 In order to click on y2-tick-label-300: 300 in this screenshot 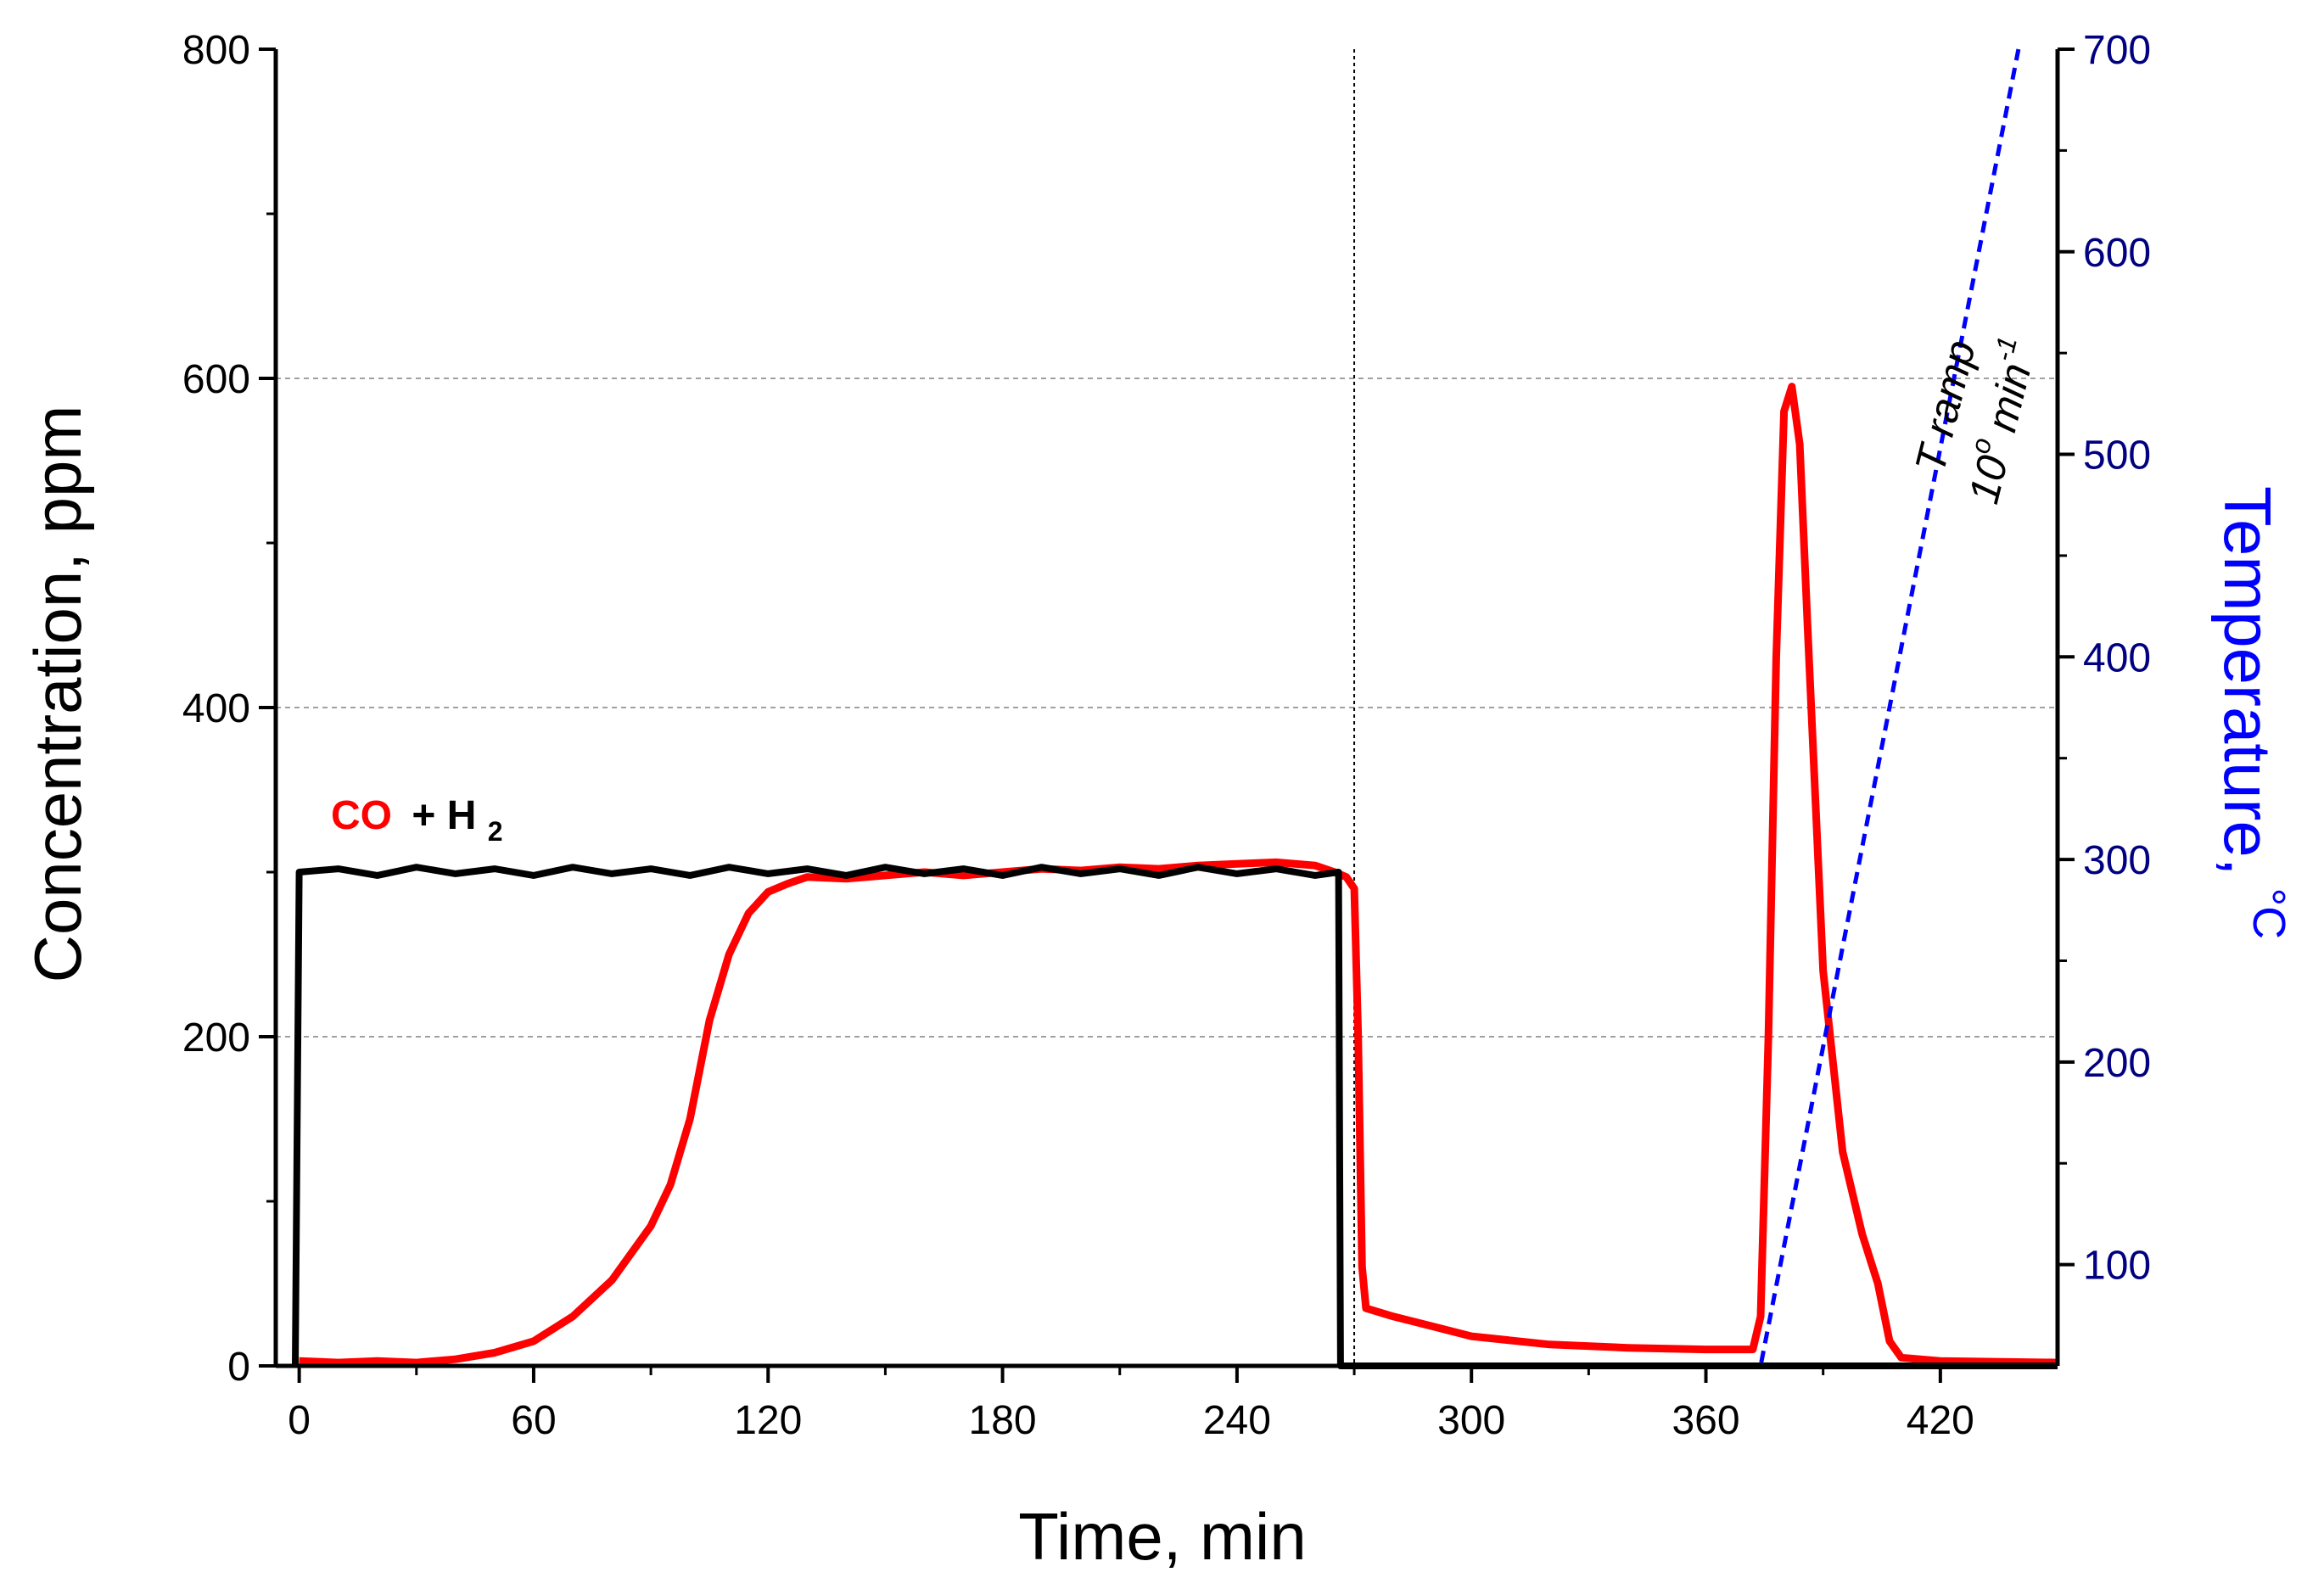, I will do `click(2117, 860)`.